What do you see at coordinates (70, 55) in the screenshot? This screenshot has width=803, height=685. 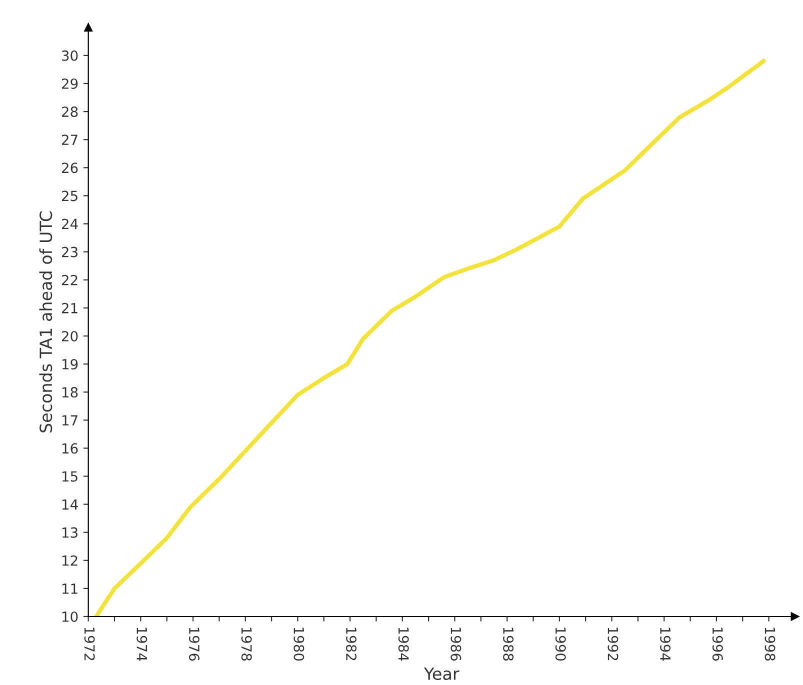 I see `y-tick-label: 30` at bounding box center [70, 55].